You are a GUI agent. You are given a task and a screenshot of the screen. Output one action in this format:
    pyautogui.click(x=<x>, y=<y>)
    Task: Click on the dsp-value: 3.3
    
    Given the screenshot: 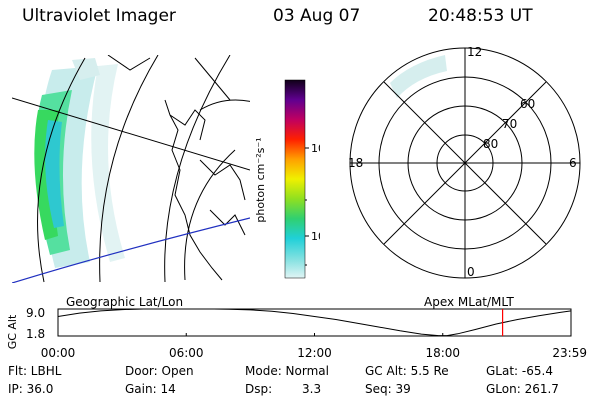 What is the action you would take?
    pyautogui.click(x=312, y=389)
    